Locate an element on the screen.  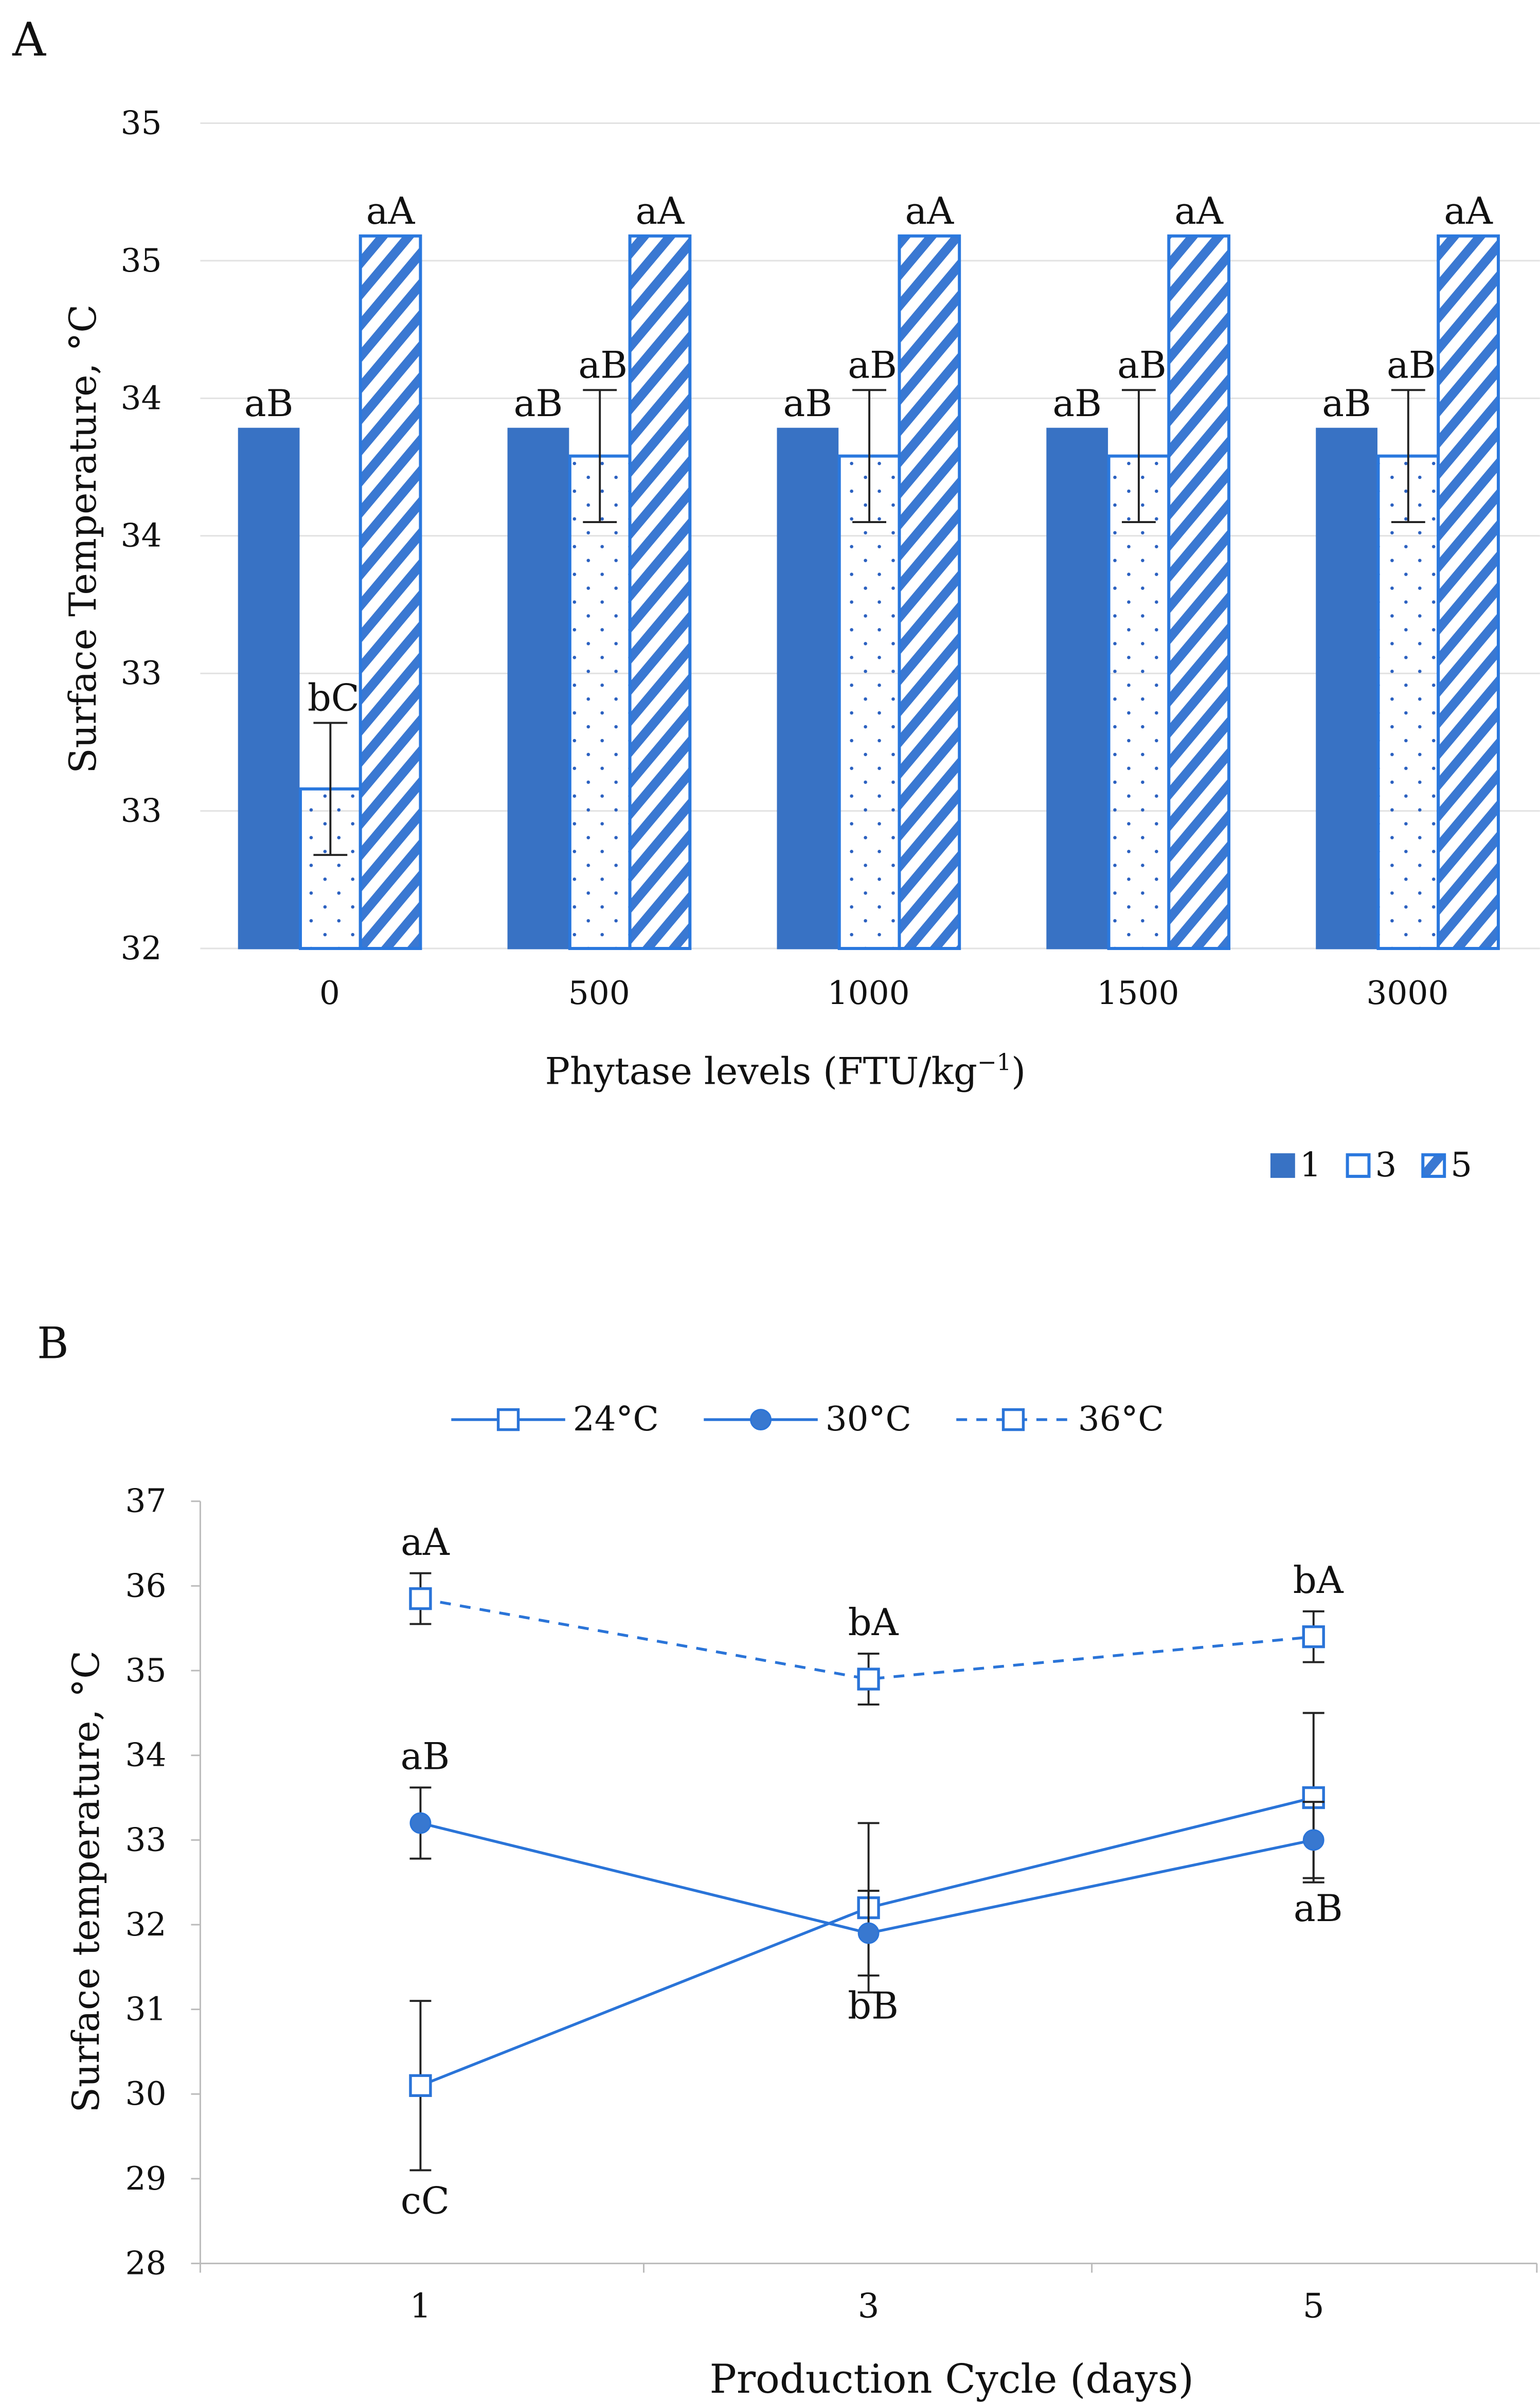
significance-letter: bC is located at coordinates (334, 698).